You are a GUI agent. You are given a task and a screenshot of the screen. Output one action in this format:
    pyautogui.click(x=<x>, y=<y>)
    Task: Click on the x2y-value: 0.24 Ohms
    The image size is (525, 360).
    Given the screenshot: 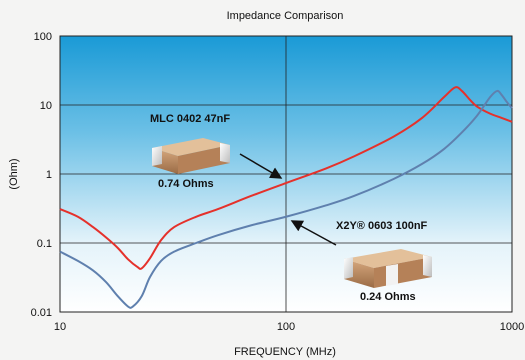 What is the action you would take?
    pyautogui.click(x=388, y=297)
    